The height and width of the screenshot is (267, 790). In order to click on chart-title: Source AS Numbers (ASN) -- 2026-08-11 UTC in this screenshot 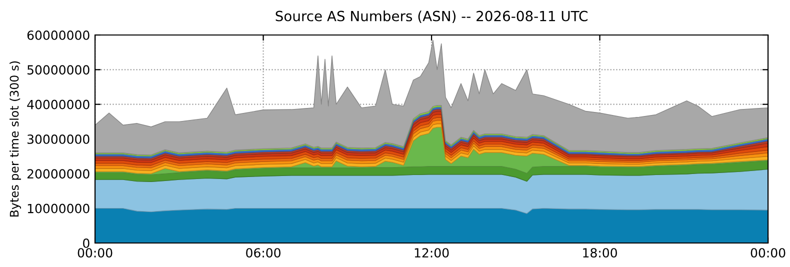, I will do `click(432, 16)`.